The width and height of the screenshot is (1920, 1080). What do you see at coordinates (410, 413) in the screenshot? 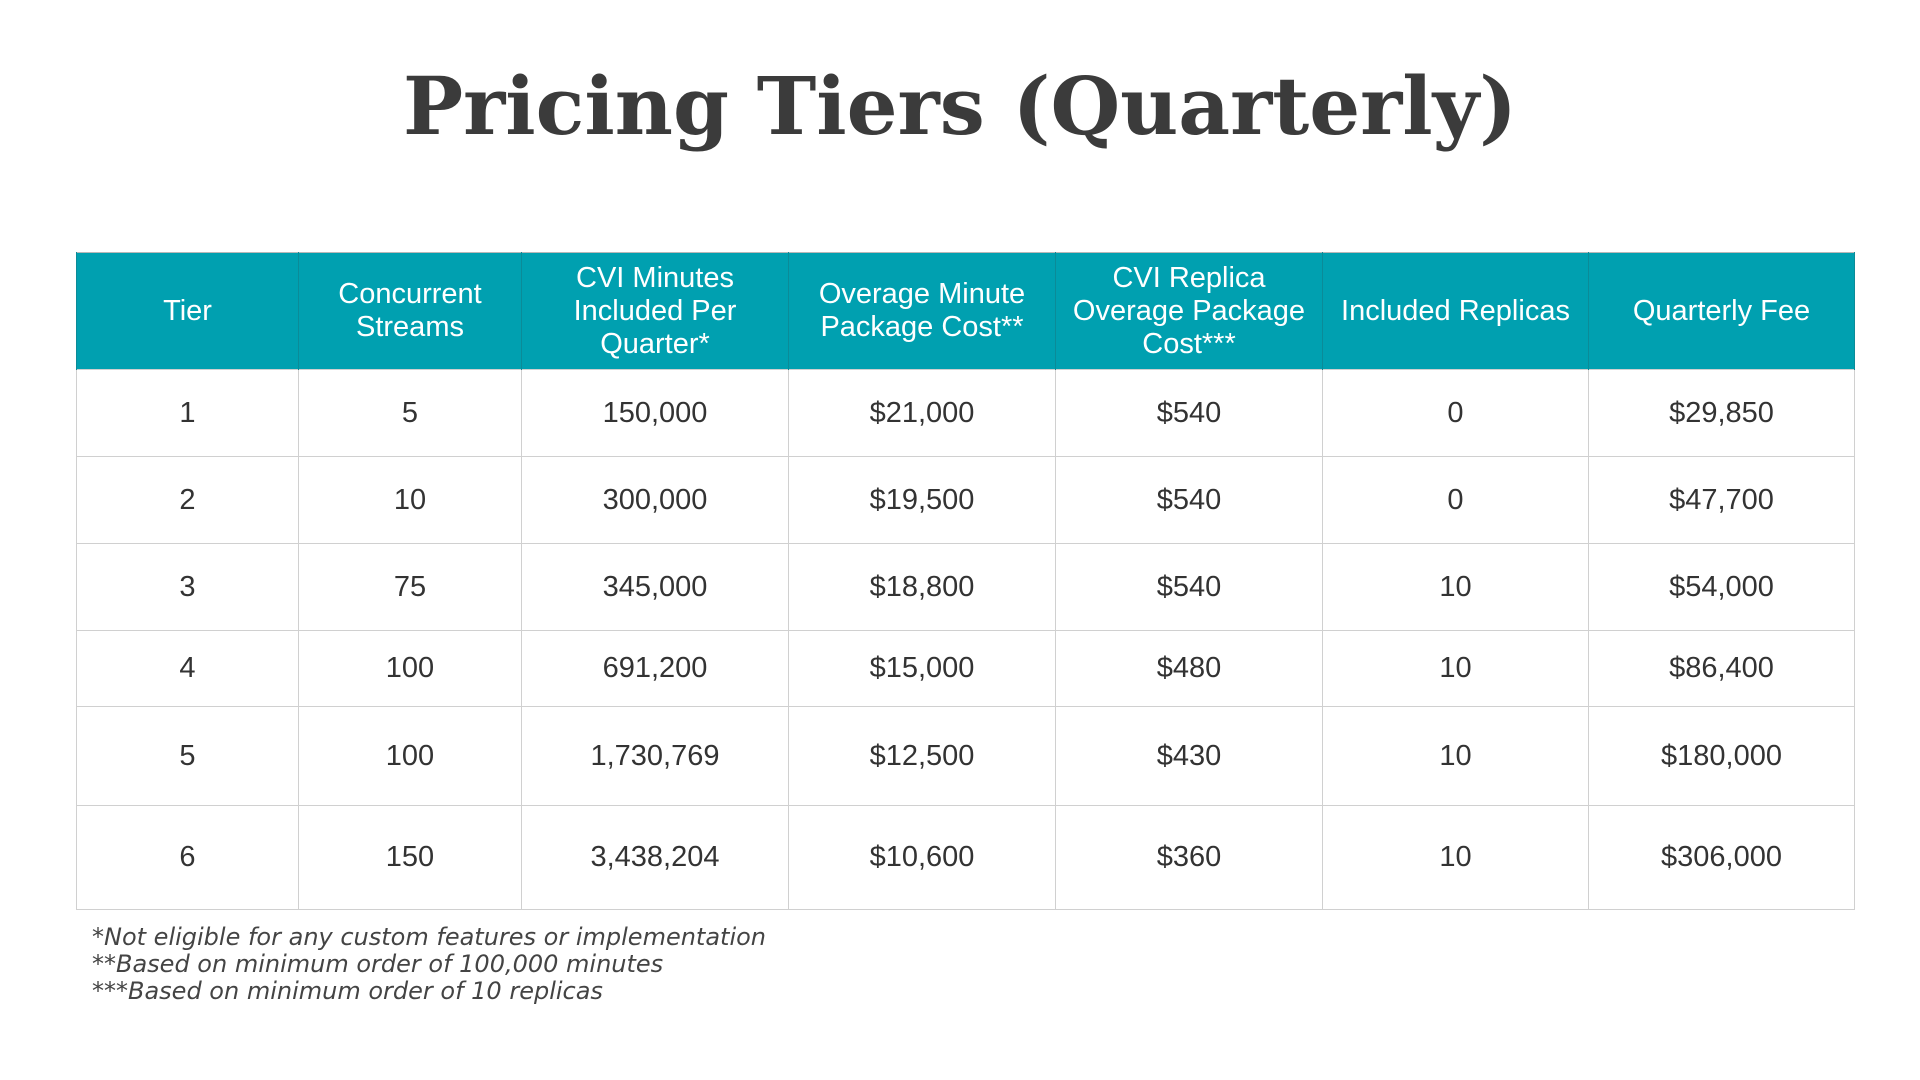
I see `cell-concurrent-streams: 5` at bounding box center [410, 413].